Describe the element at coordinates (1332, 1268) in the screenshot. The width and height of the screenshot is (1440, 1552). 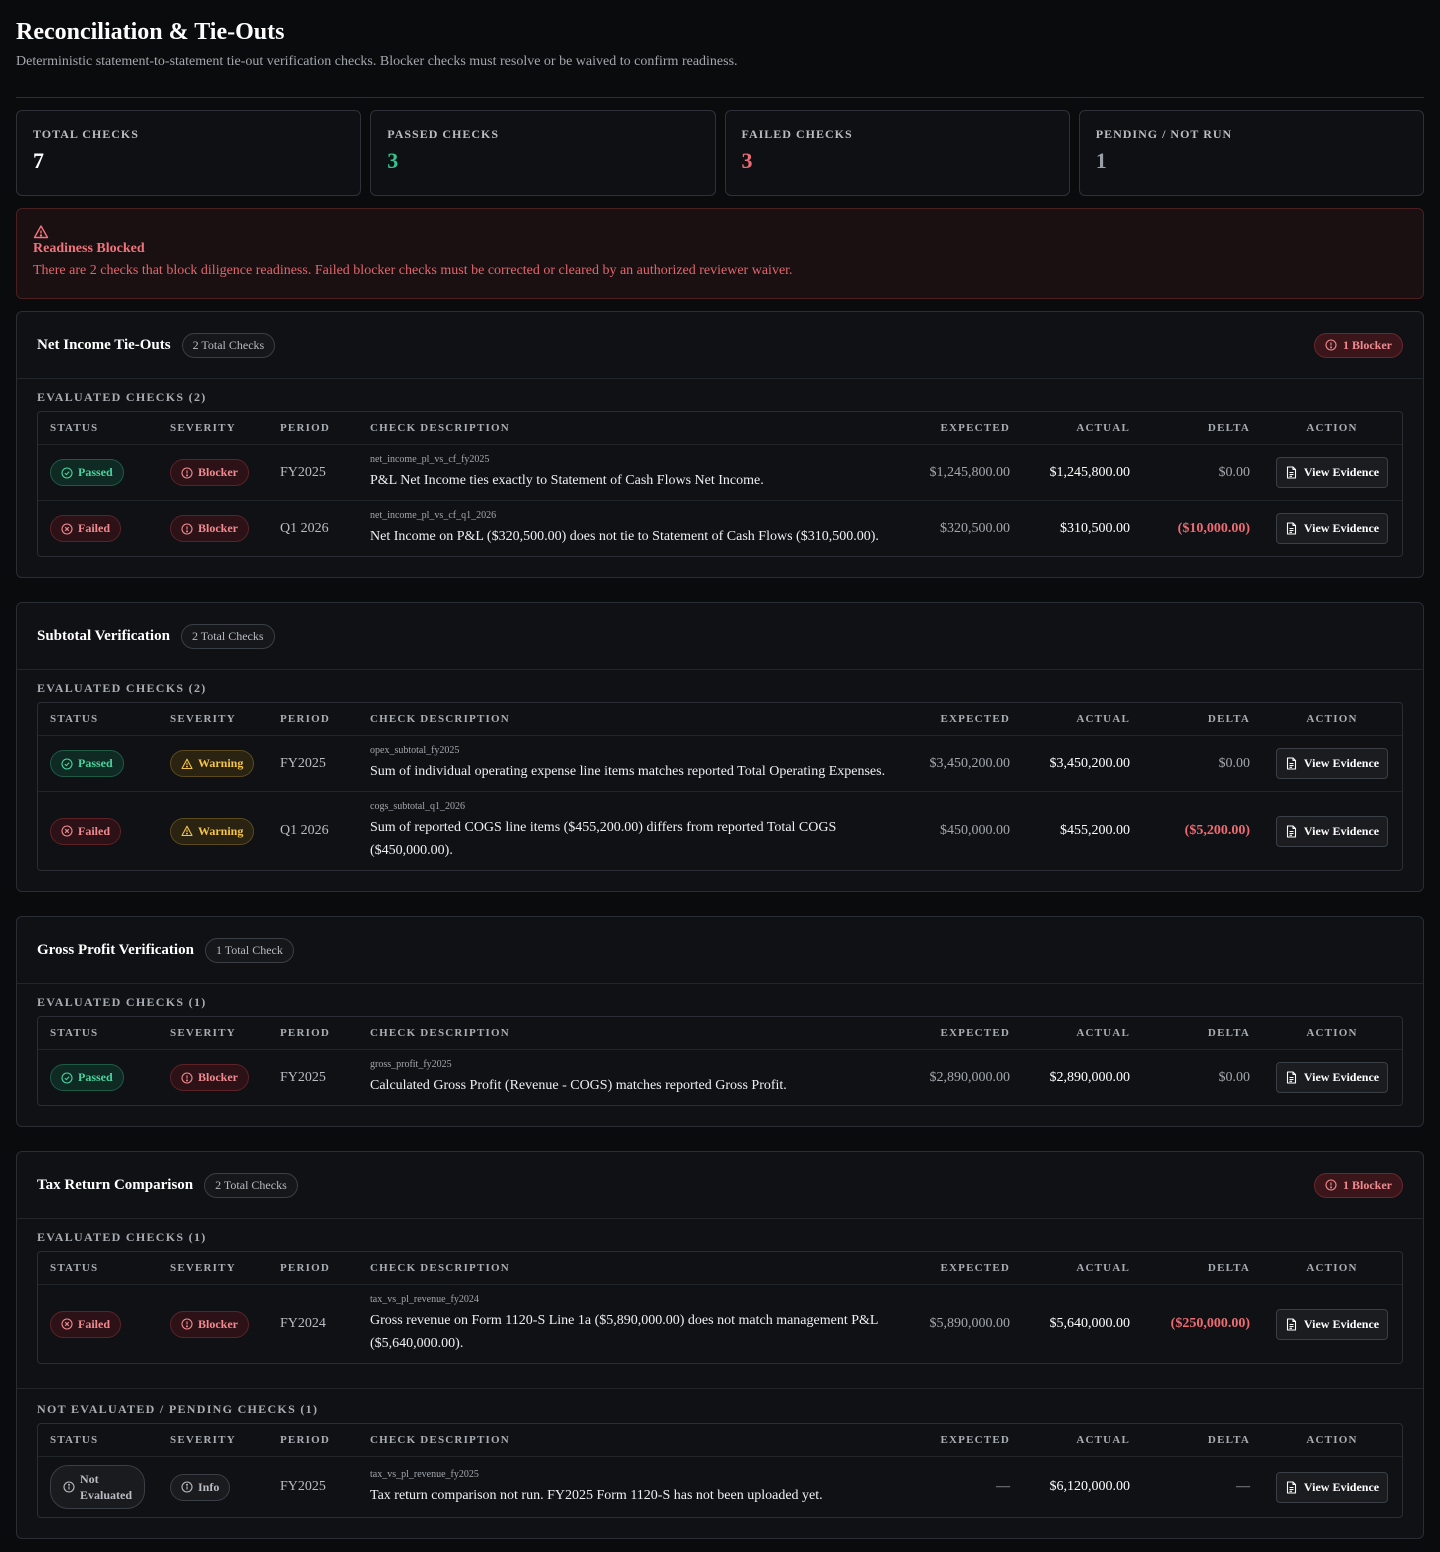
I see `col-header-action: ACTION` at that location.